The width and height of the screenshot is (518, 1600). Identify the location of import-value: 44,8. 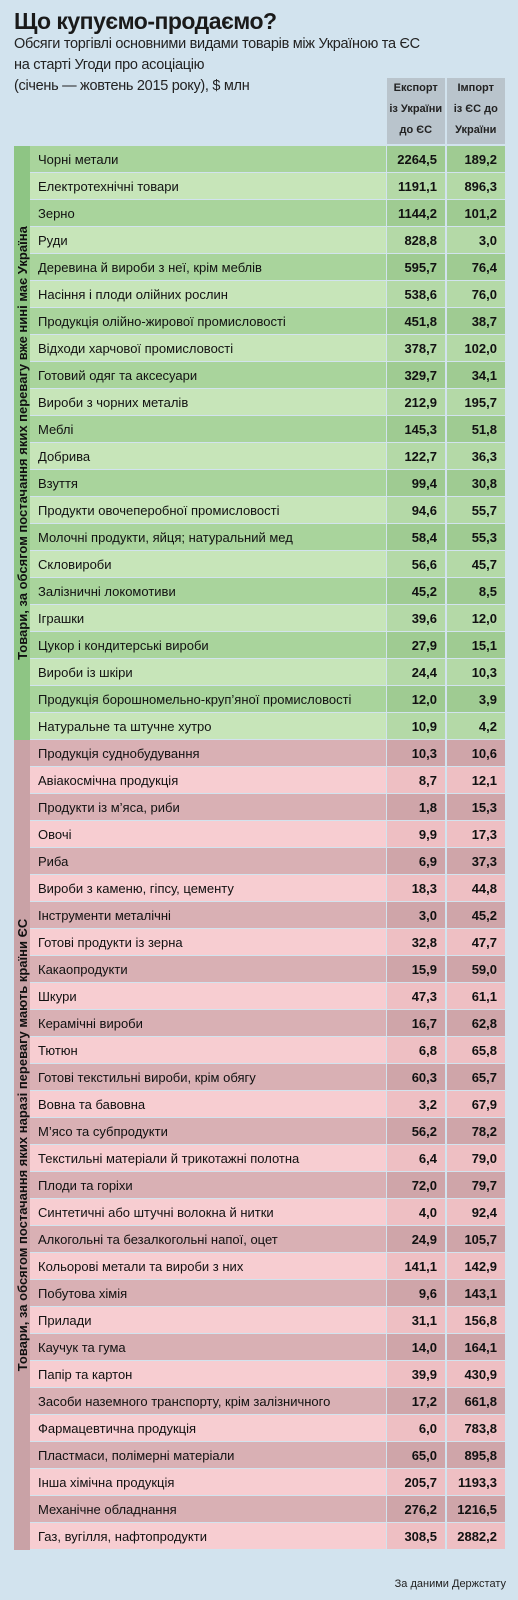
(476, 888).